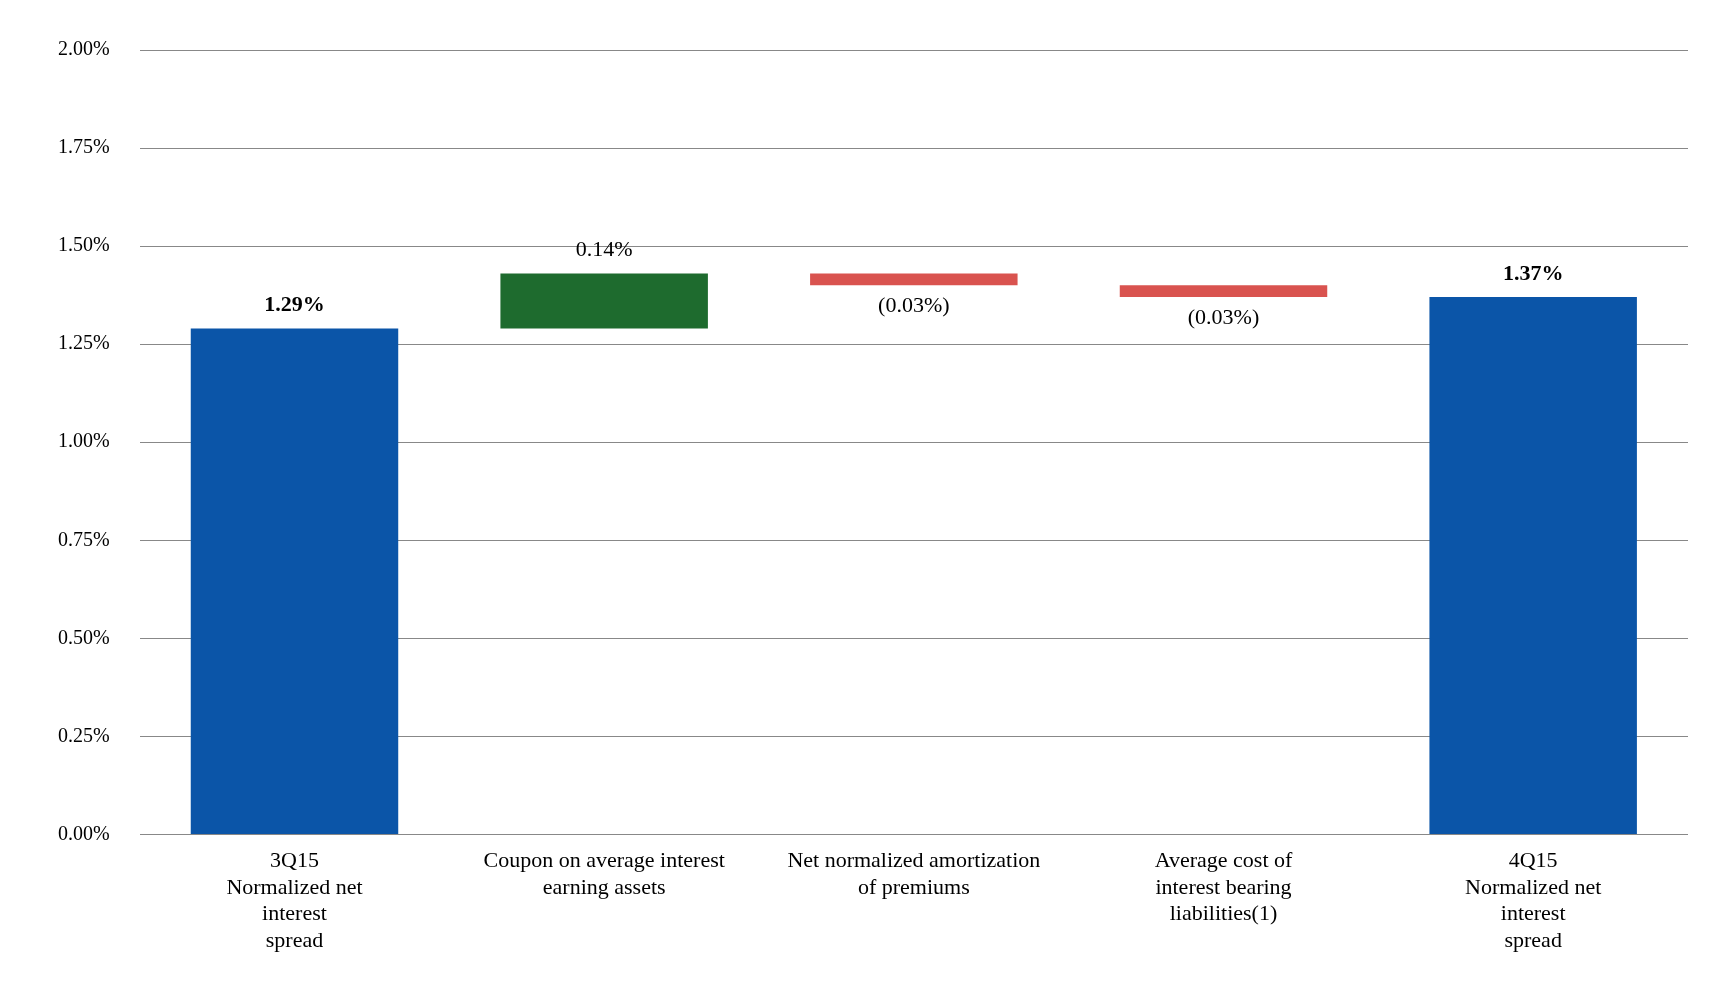  Describe the element at coordinates (83, 832) in the screenshot. I see `y-tick-label: 0.00%` at that location.